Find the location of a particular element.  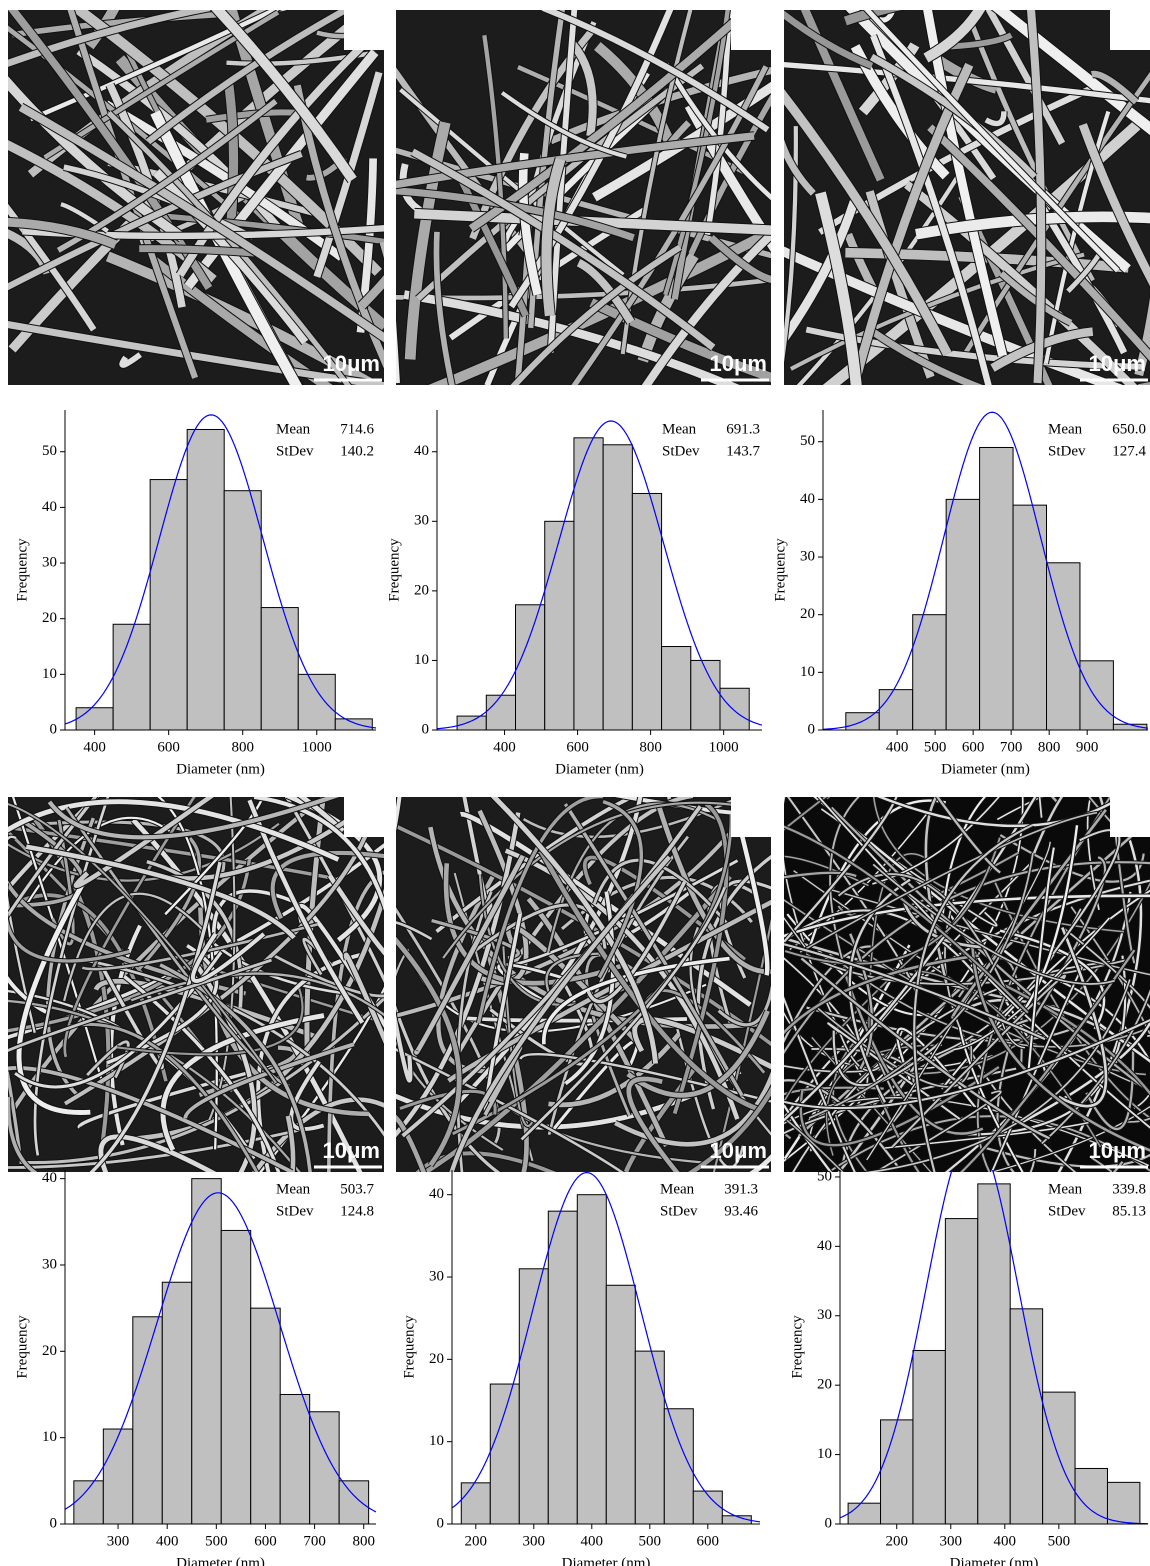

stat-value: 650.0 is located at coordinates (1129, 429).